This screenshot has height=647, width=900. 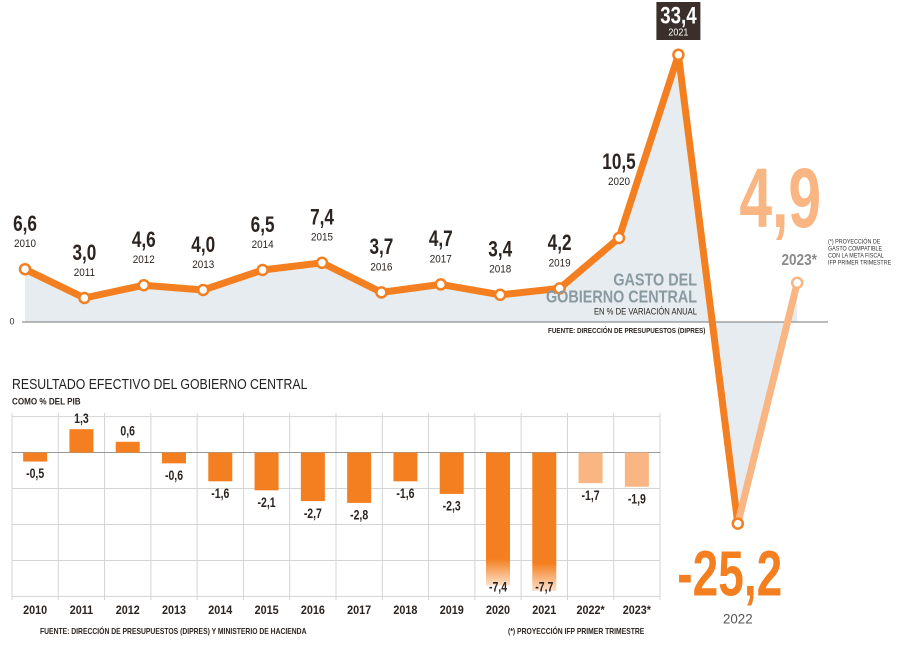 What do you see at coordinates (25, 224) in the screenshot?
I see `value-label: 6,6` at bounding box center [25, 224].